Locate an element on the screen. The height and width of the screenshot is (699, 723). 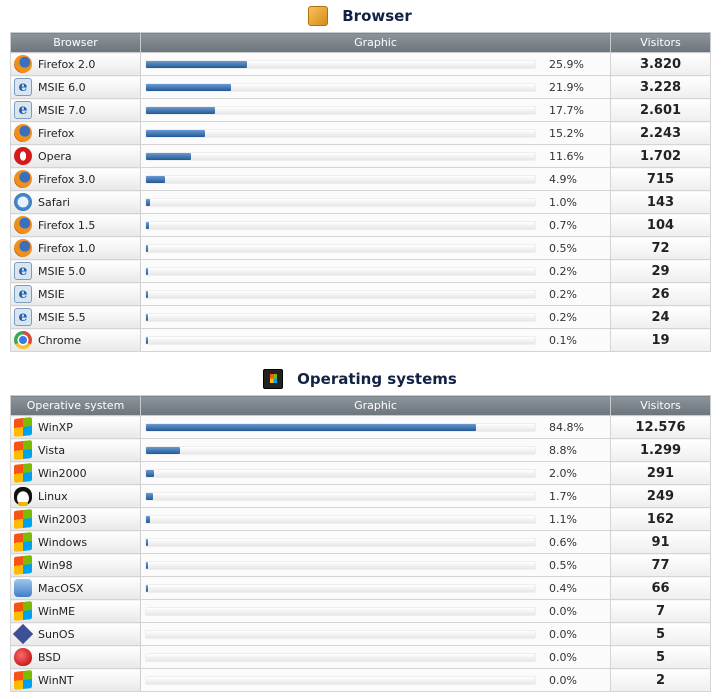
visitors-value: 162 is located at coordinates (660, 519).